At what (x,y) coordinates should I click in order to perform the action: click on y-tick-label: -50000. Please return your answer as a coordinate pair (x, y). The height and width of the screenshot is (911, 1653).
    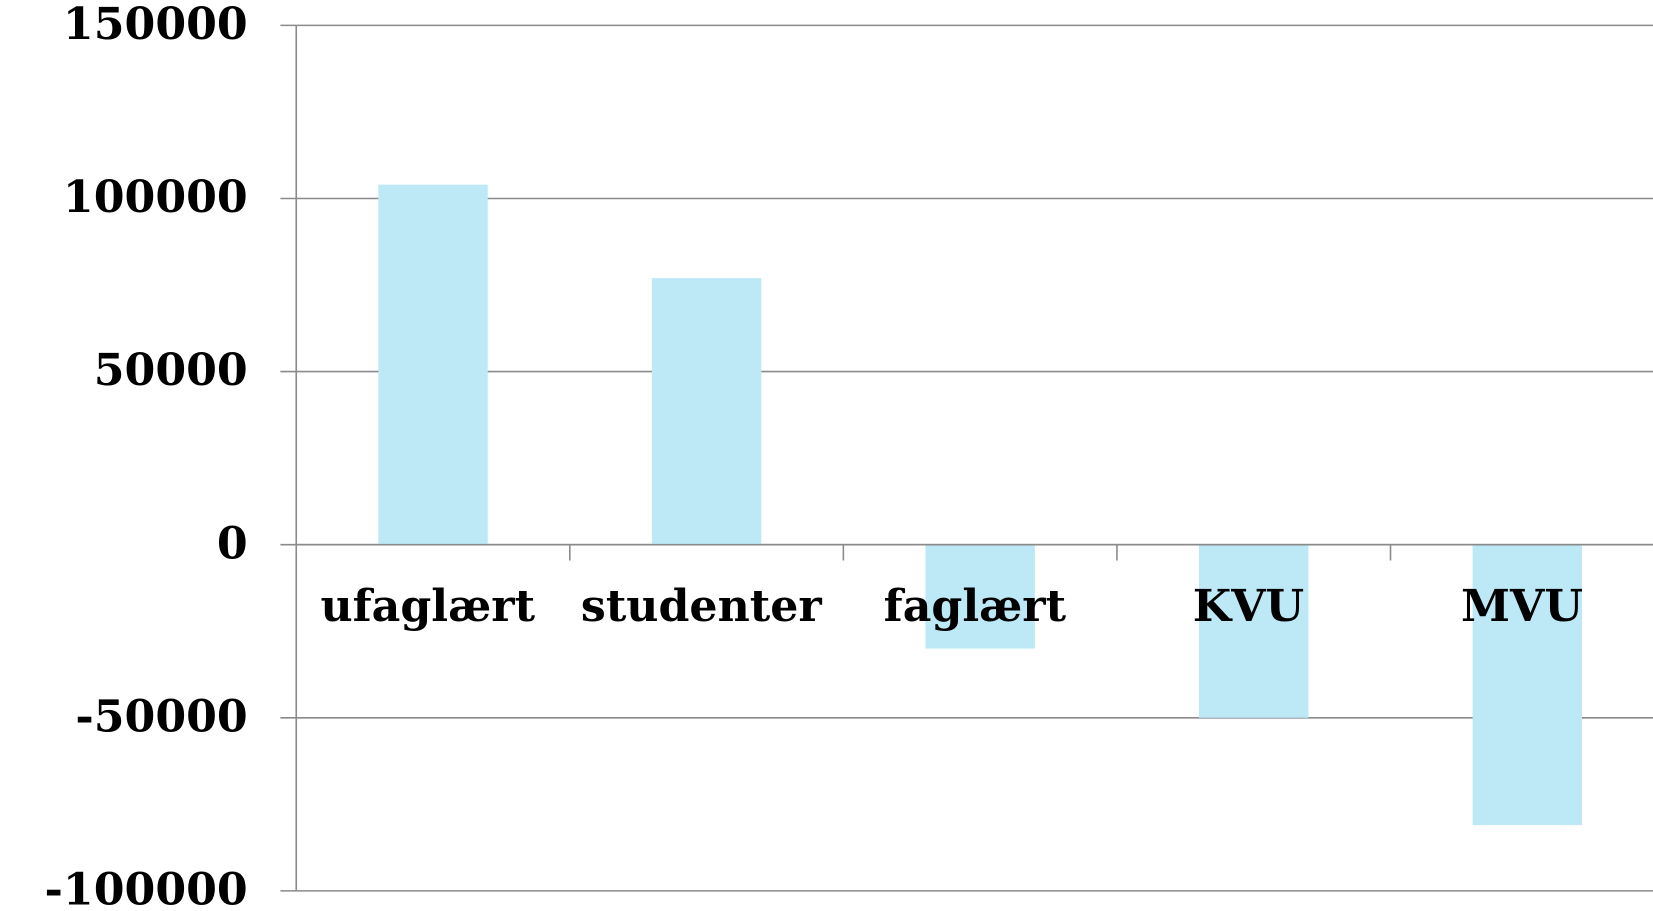
    Looking at the image, I should click on (161, 716).